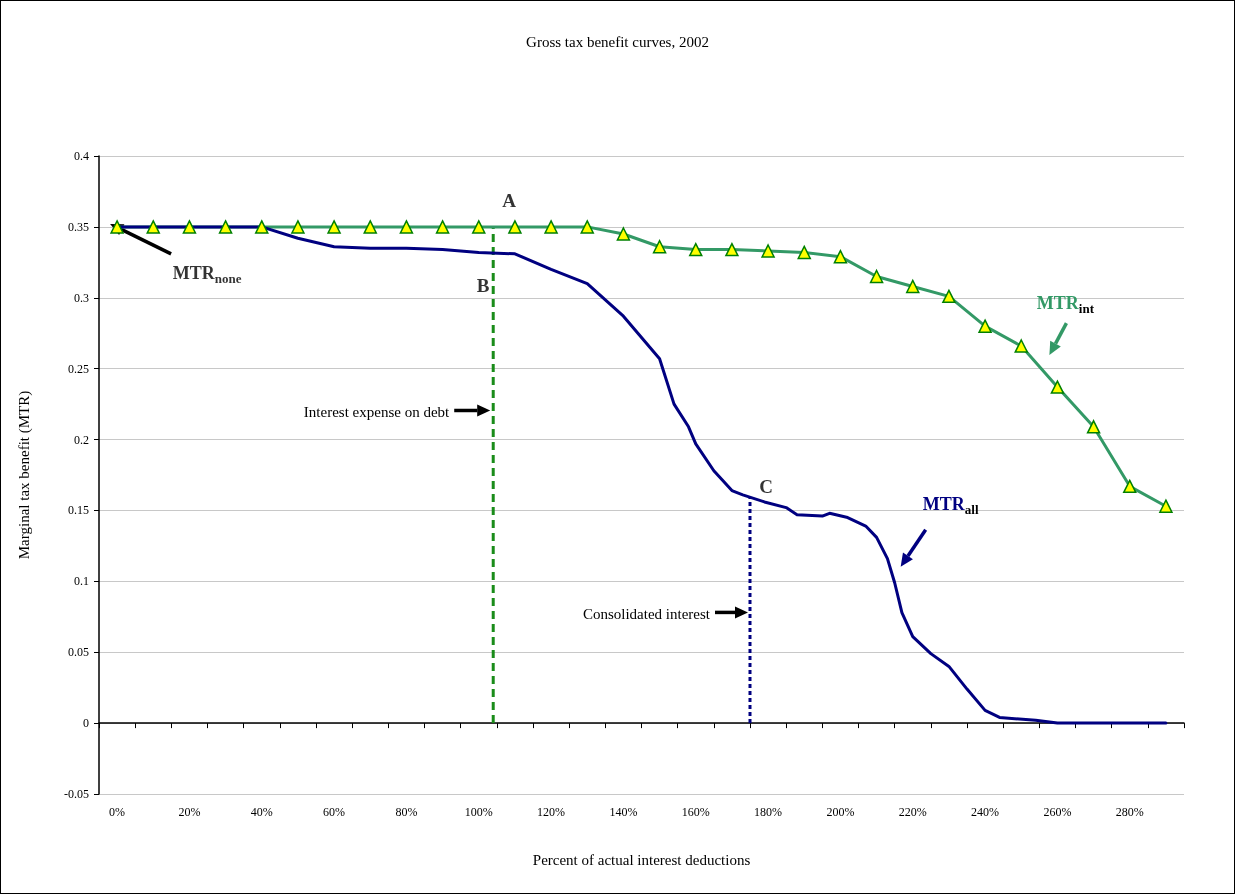 The width and height of the screenshot is (1235, 894). What do you see at coordinates (334, 812) in the screenshot?
I see `x-tick-label: 60%` at bounding box center [334, 812].